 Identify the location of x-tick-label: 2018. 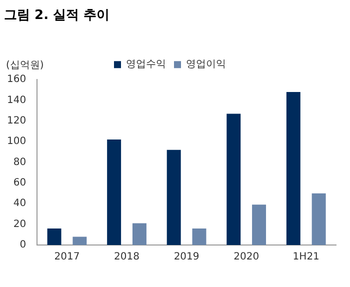
(127, 257).